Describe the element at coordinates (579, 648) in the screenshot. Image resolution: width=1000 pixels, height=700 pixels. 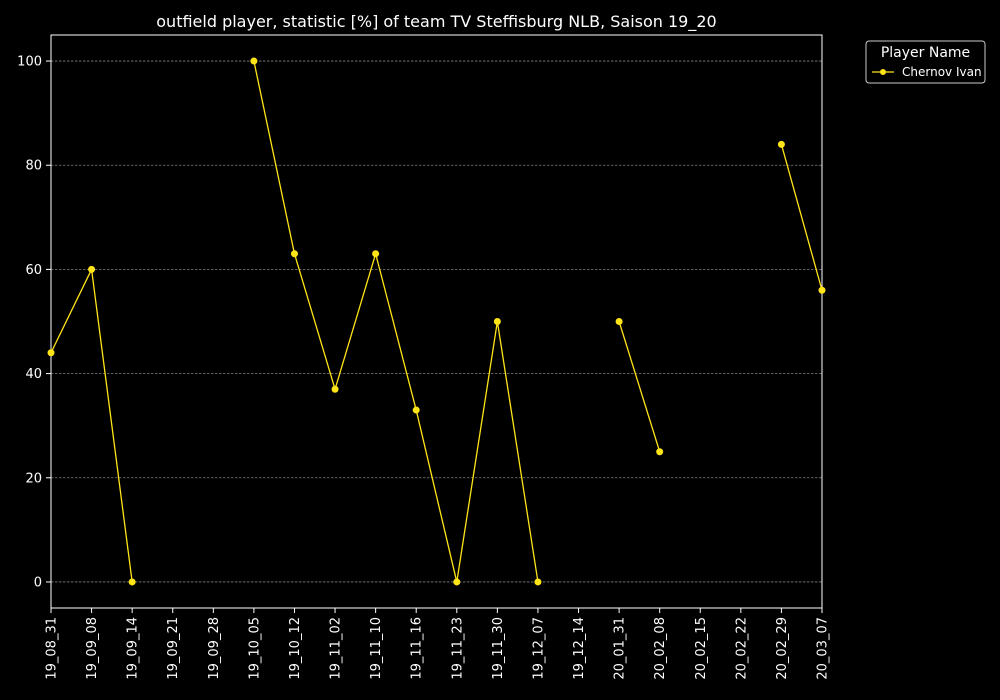
I see `x-tick-label: 19_12_14` at that location.